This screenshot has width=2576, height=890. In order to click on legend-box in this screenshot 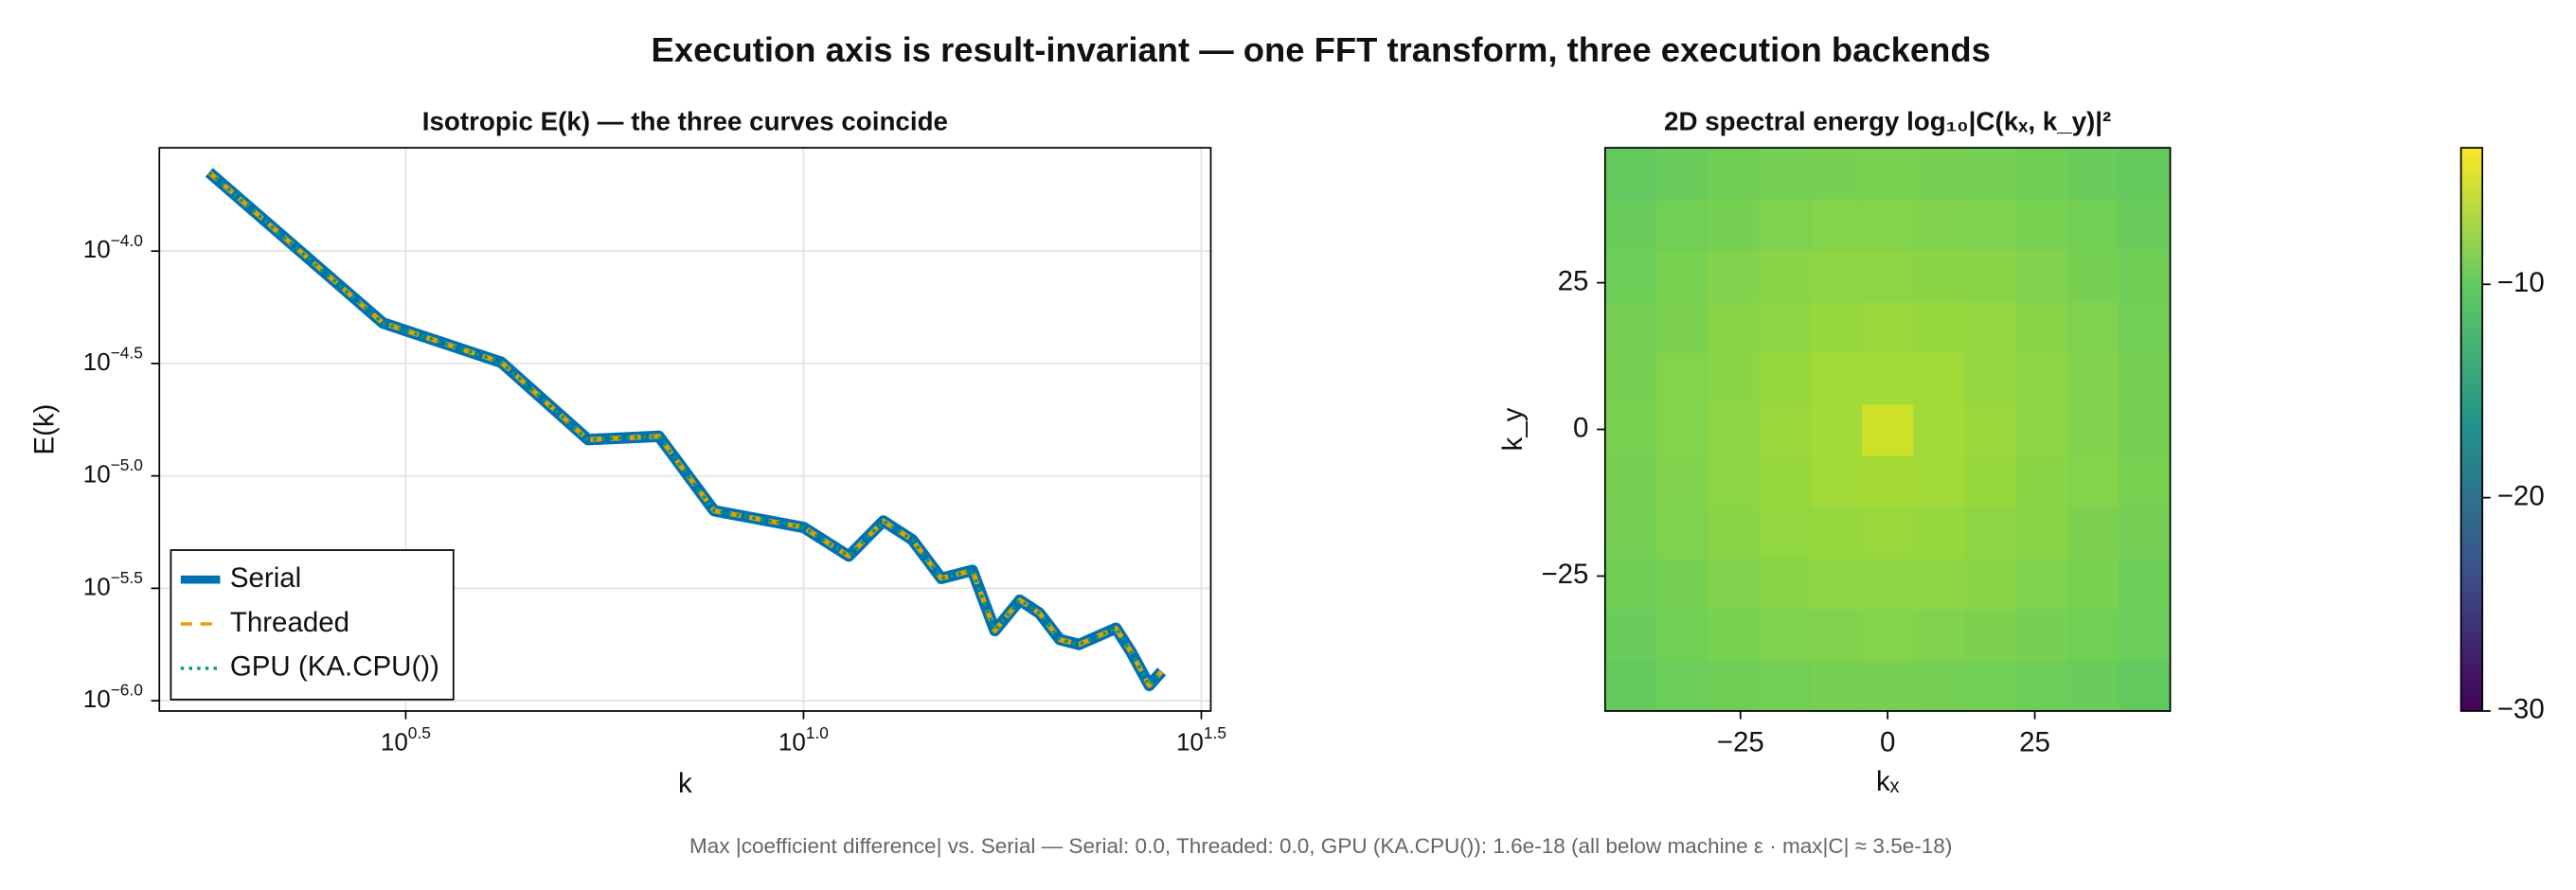, I will do `click(312, 625)`.